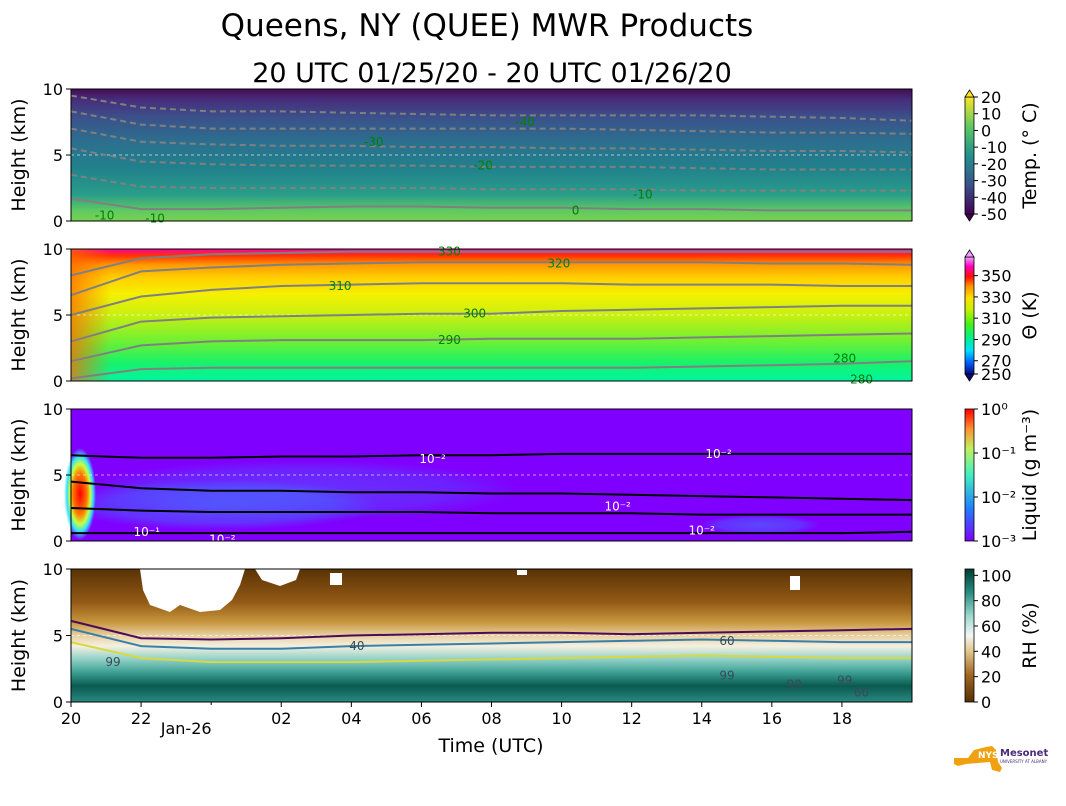 The height and width of the screenshot is (806, 1066). I want to click on colorbar-label: Liquid (g m⁻³), so click(1030, 475).